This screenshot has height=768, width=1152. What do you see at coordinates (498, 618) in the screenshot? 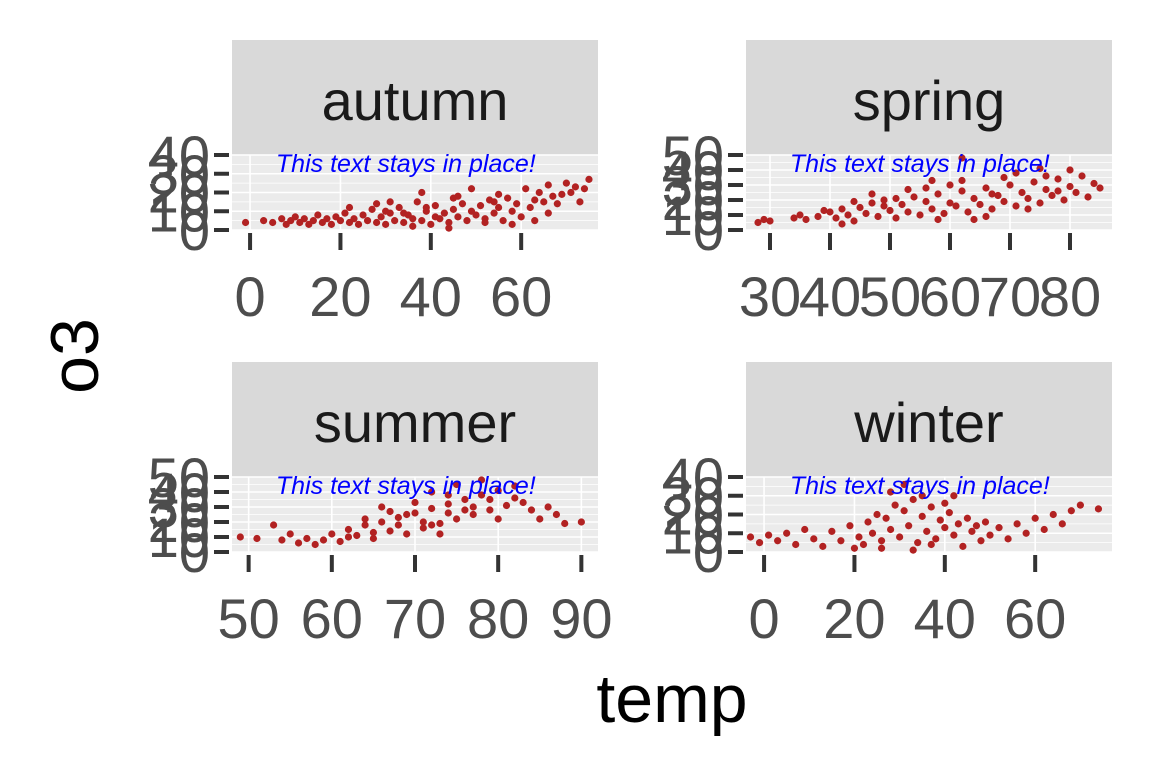
I see `x-tick-label: 80` at bounding box center [498, 618].